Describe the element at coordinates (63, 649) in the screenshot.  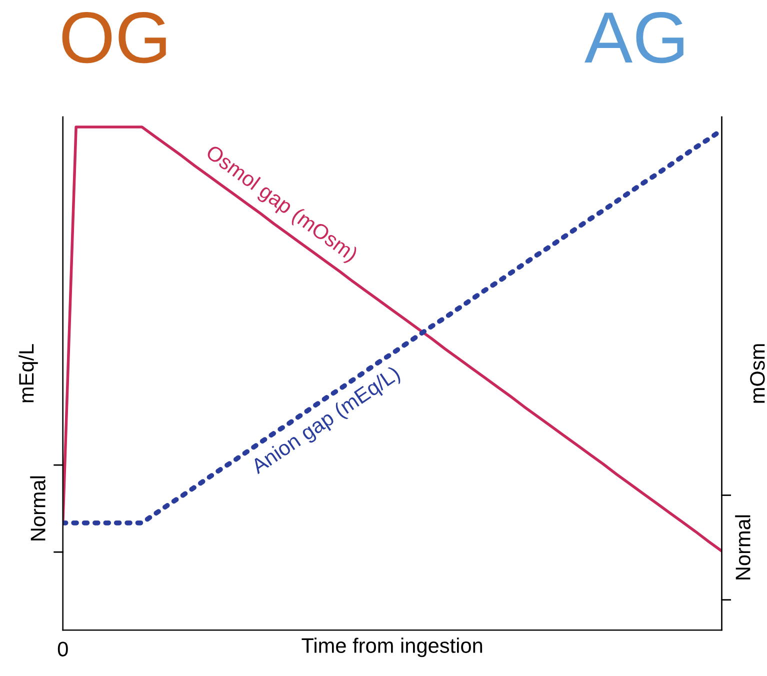
I see `text: 0` at that location.